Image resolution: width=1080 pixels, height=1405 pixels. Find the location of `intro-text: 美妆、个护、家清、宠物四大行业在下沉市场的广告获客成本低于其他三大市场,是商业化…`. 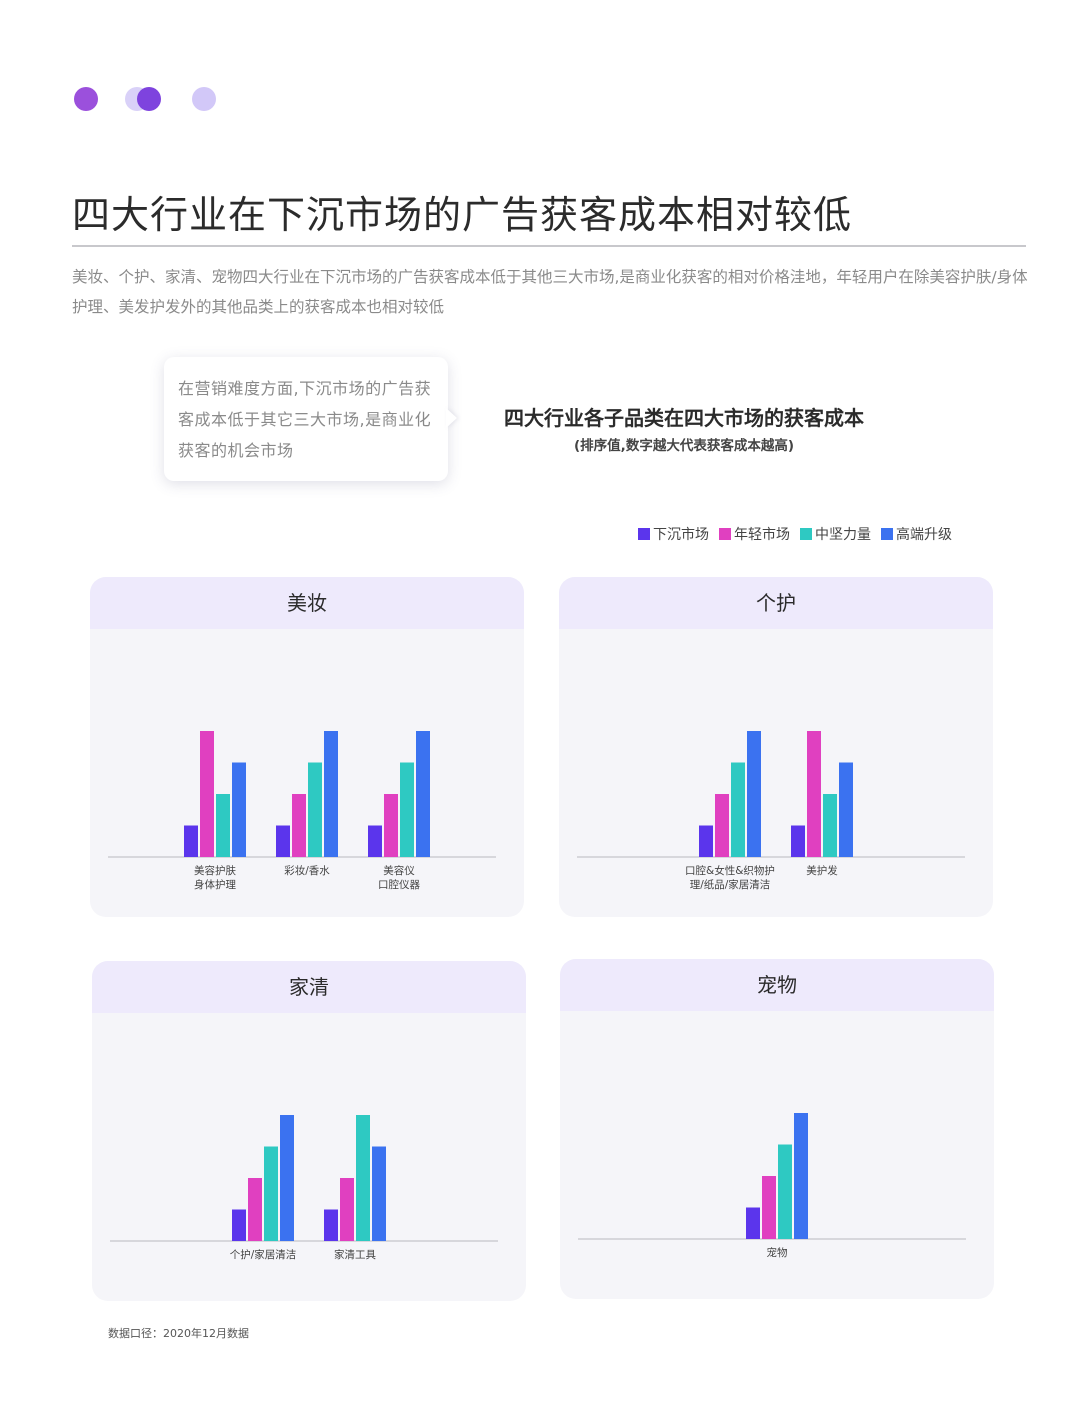

intro-text: 美妆、个护、家清、宠物四大行业在下沉市场的广告获客成本低于其他三大市场,是商业化… is located at coordinates (550, 292).